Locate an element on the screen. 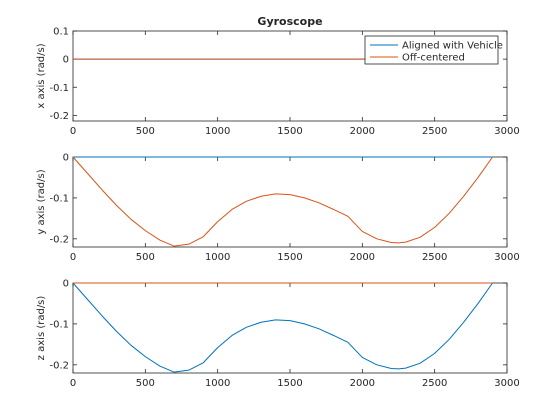 The height and width of the screenshot is (420, 560). y-axis-label: z axis (rad/s) is located at coordinates (41, 328).